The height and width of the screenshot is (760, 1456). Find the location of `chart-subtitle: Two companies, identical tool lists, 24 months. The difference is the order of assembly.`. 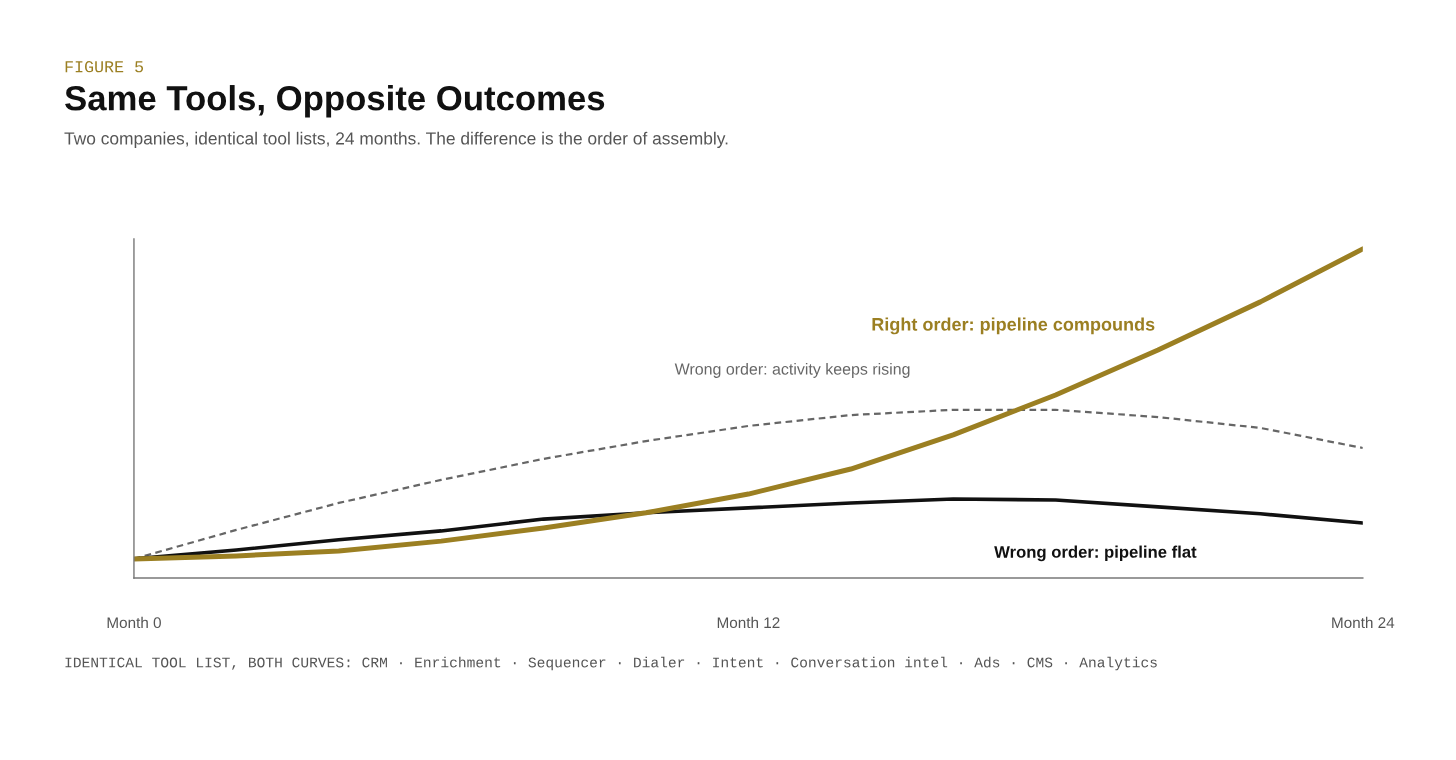

chart-subtitle: Two companies, identical tool lists, 24 months. The difference is the order of assembly. is located at coordinates (396, 139).